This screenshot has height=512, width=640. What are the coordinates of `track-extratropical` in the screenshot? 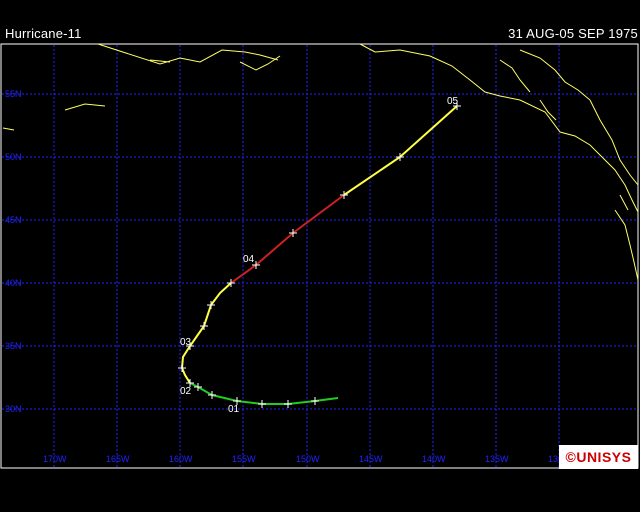 It's located at (287, 239).